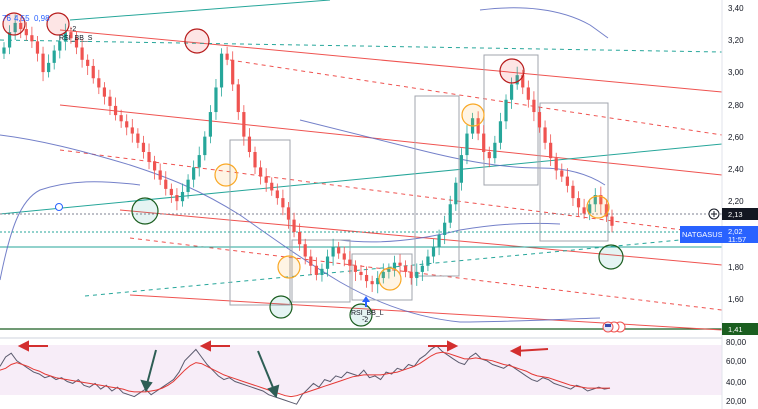 The height and width of the screenshot is (409, 758). Describe the element at coordinates (736, 372) in the screenshot. I see `rsi-axis: 80,00 60,00 40,00 20,00` at that location.